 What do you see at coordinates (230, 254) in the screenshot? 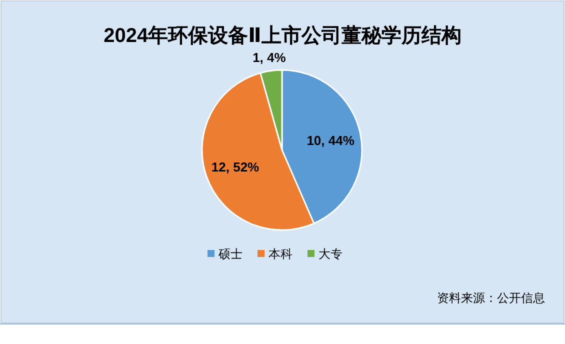
I see `legend-label: 硕士` at bounding box center [230, 254].